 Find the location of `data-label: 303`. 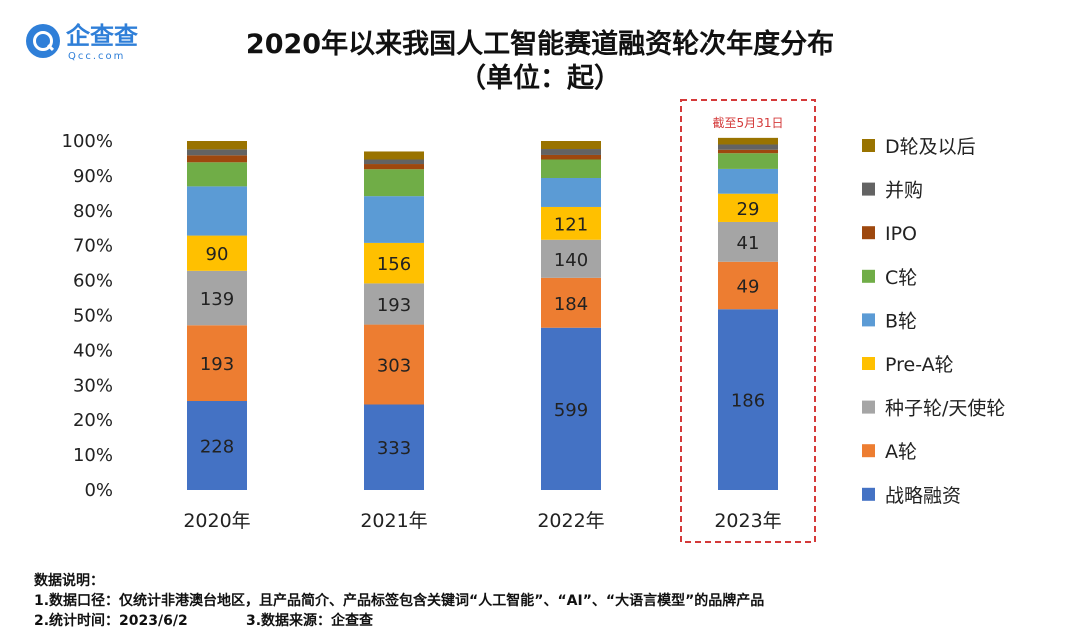

data-label: 303 is located at coordinates (394, 366).